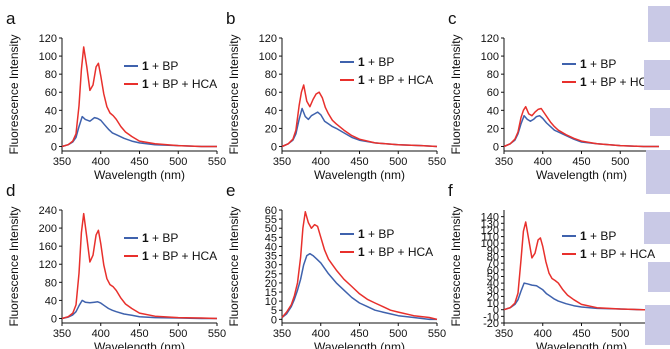 The image size is (670, 349). I want to click on y-tick-label: 70, so click(493, 264).